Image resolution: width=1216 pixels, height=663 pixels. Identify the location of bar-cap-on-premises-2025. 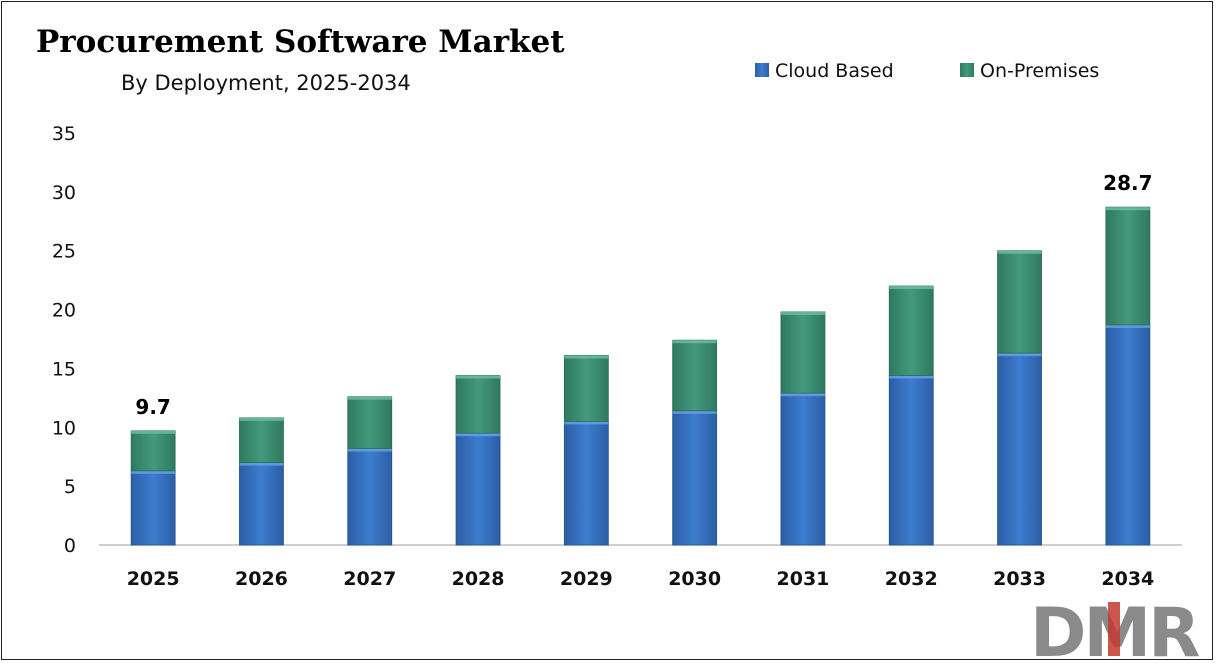
(153, 432).